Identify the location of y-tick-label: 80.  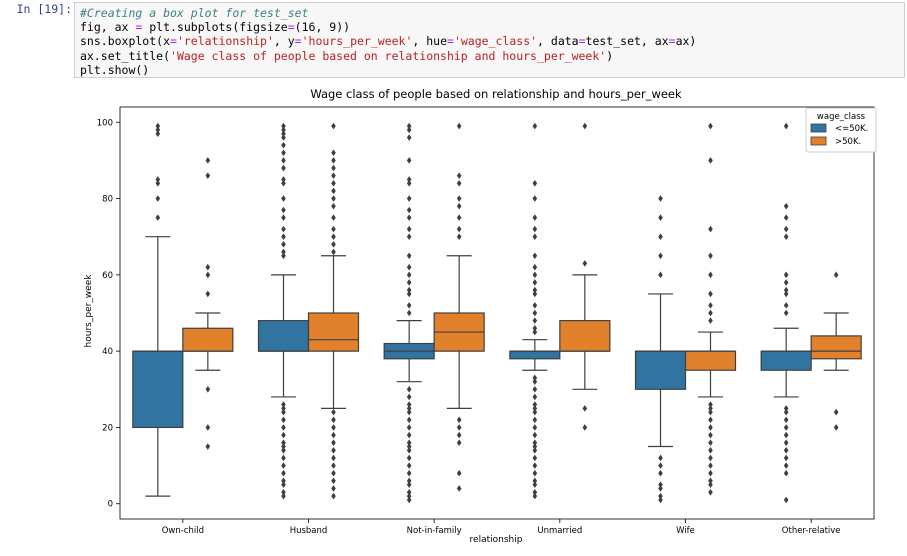
(107, 200).